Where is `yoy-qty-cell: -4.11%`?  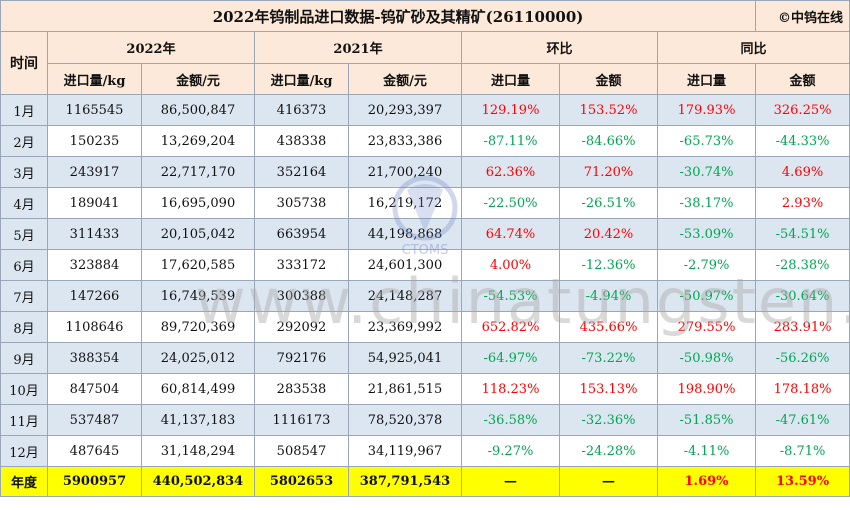 yoy-qty-cell: -4.11% is located at coordinates (706, 451).